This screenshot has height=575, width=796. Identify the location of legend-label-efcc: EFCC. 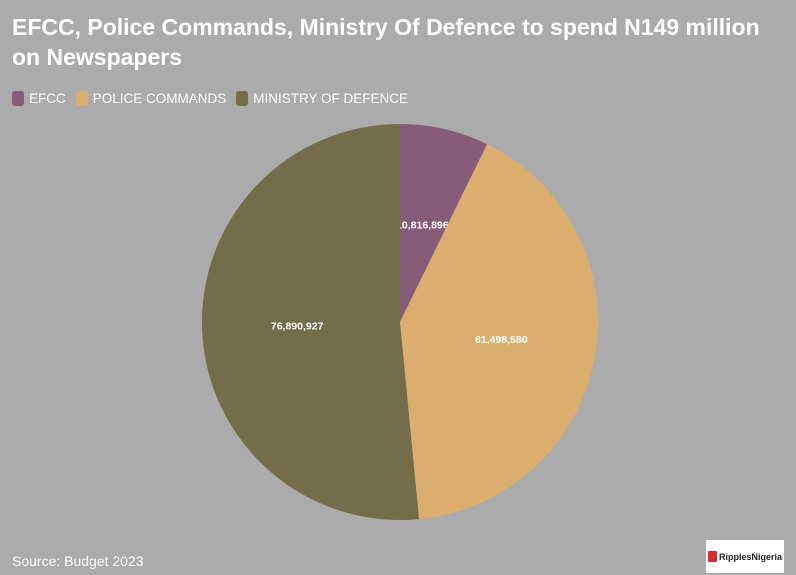
(47, 98).